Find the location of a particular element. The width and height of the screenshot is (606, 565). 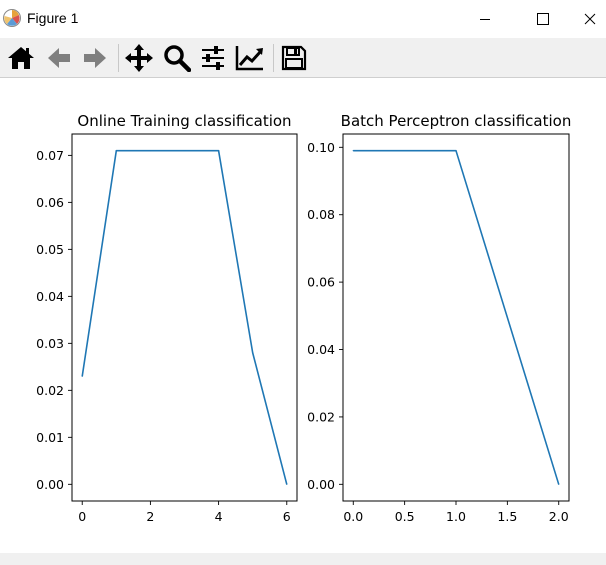

subplots-button is located at coordinates (213, 58).